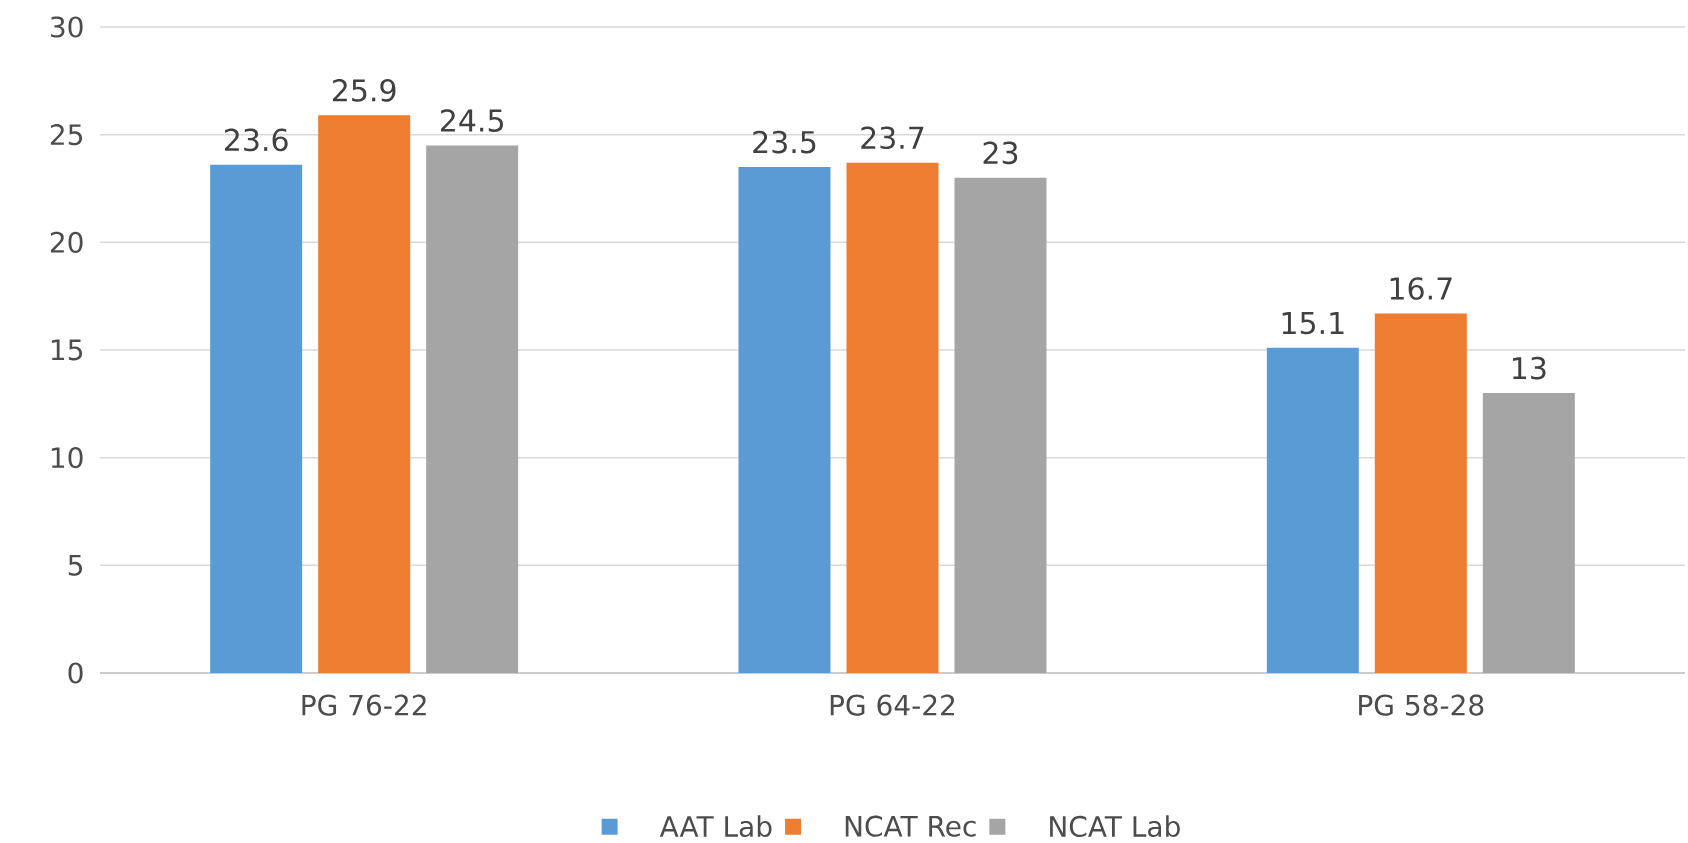 The image size is (1688, 843). Describe the element at coordinates (256, 140) in the screenshot. I see `data-label: 23.6` at that location.